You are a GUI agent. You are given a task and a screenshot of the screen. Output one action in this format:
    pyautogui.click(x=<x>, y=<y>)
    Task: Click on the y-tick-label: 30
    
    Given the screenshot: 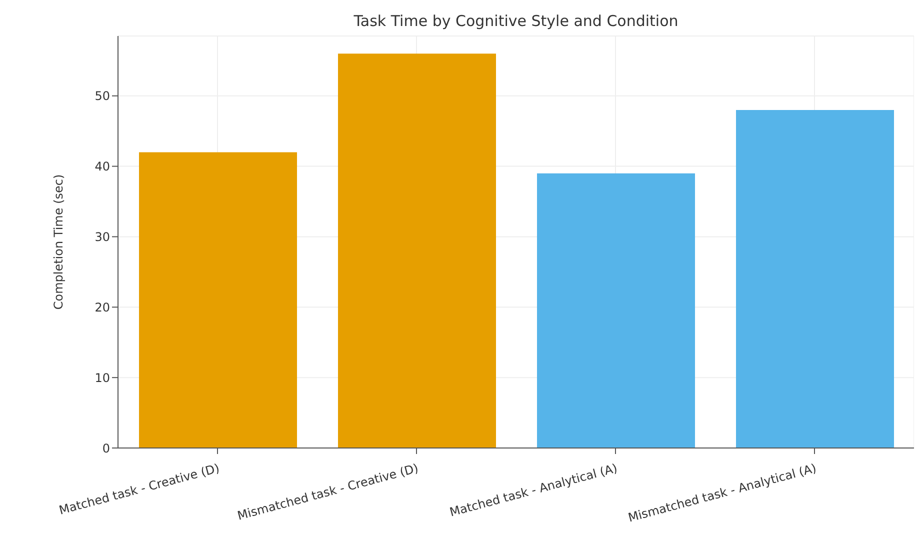 What is the action you would take?
    pyautogui.click(x=102, y=237)
    